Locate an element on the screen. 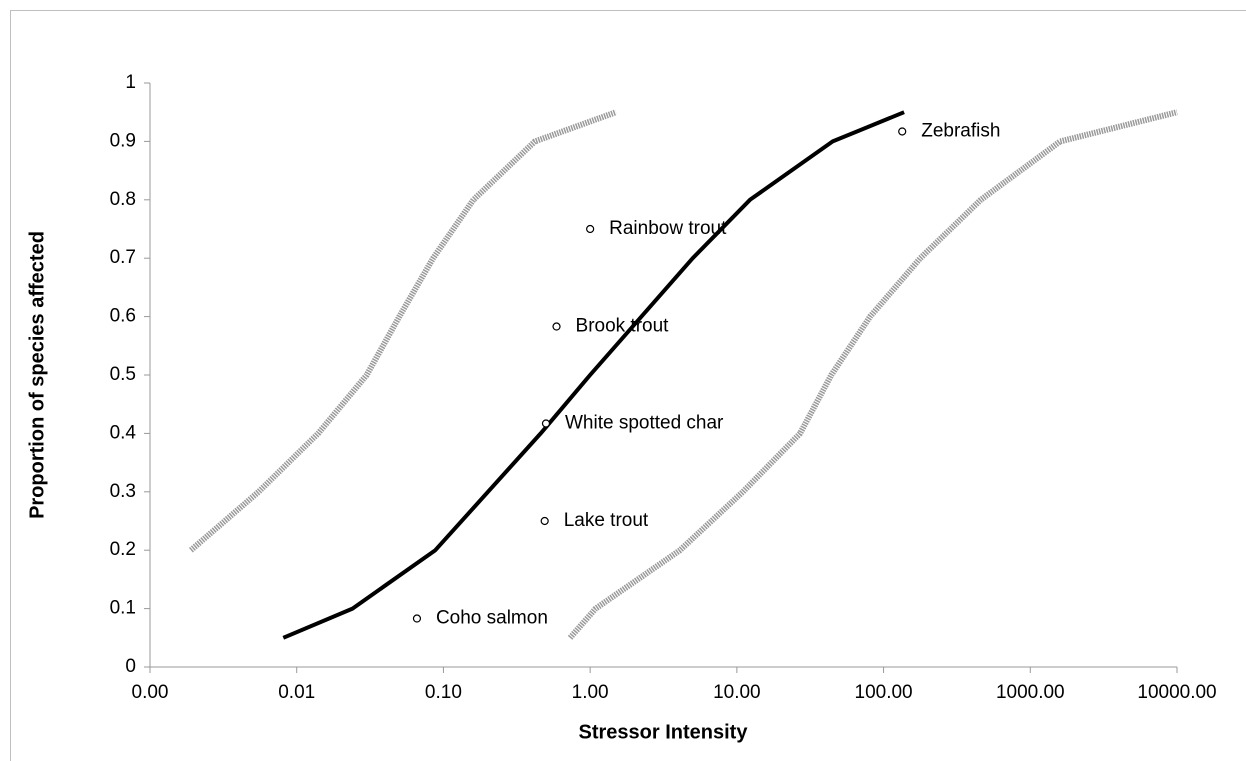 Image resolution: width=1246 pixels, height=761 pixels. y-tick-label: 0.6 is located at coordinates (123, 316).